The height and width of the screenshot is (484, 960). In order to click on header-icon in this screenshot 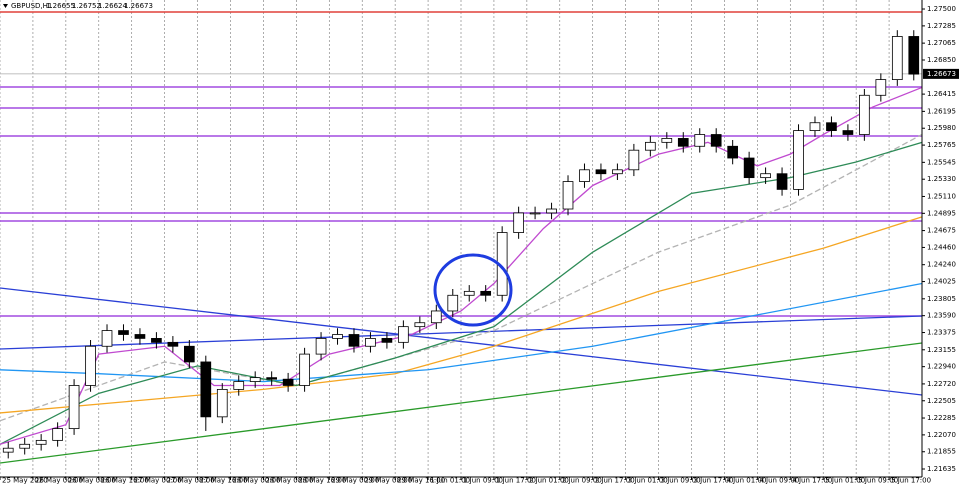, I will do `click(5, 6)`.